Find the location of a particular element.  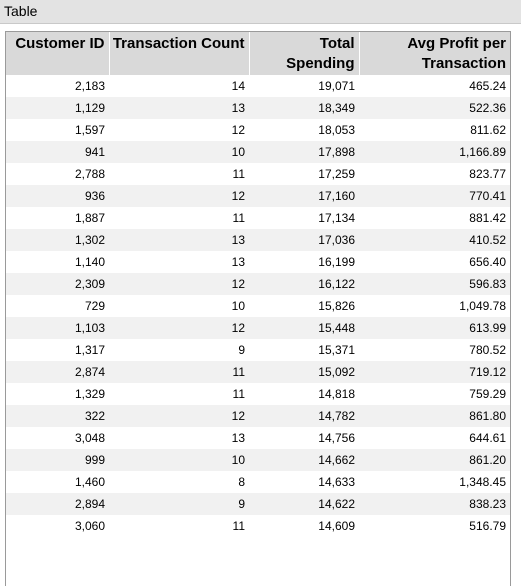

table-row: 1,460 8 14,633 1,348.45 is located at coordinates (258, 482).